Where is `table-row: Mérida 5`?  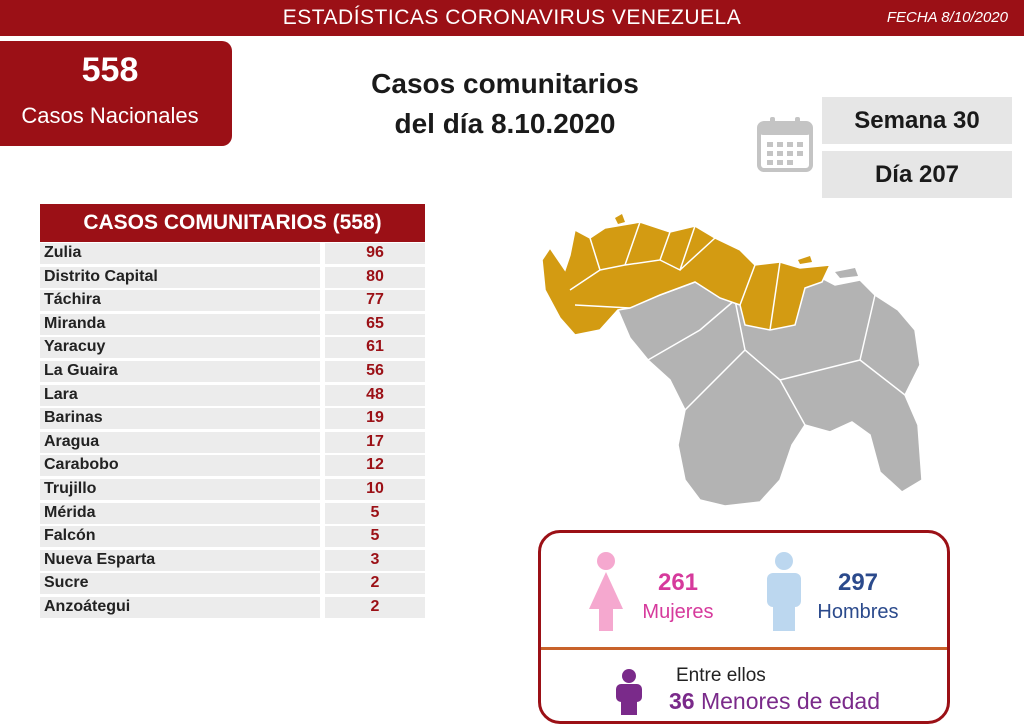
table-row: Mérida 5 is located at coordinates (232, 514).